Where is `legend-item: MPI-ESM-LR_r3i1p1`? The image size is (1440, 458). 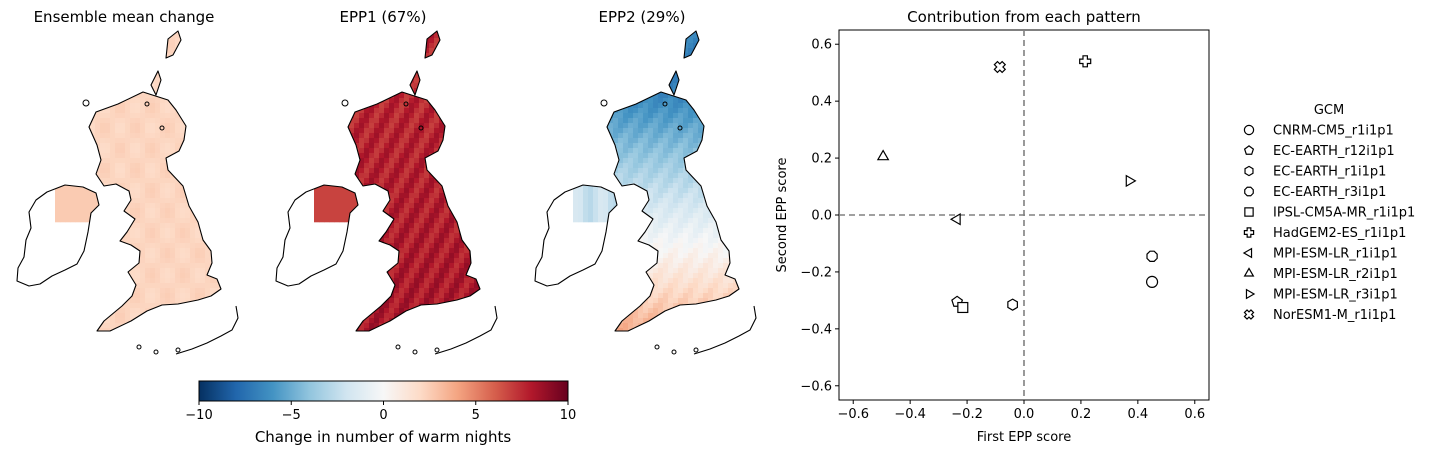
legend-item: MPI-ESM-LR_r3i1p1 is located at coordinates (1321, 295).